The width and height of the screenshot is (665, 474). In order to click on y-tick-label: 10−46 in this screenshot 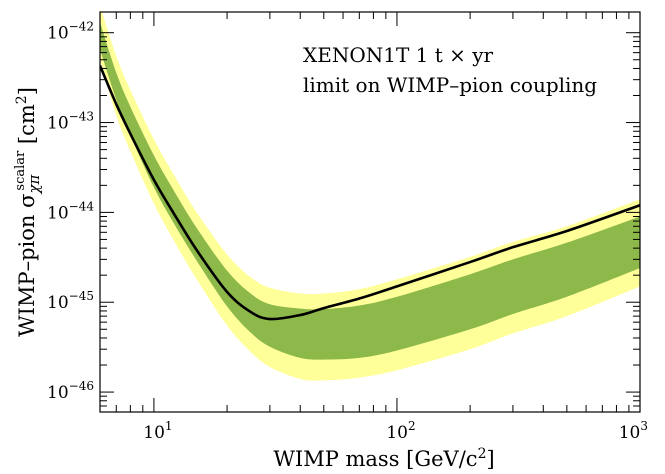, I will do `click(70, 391)`.